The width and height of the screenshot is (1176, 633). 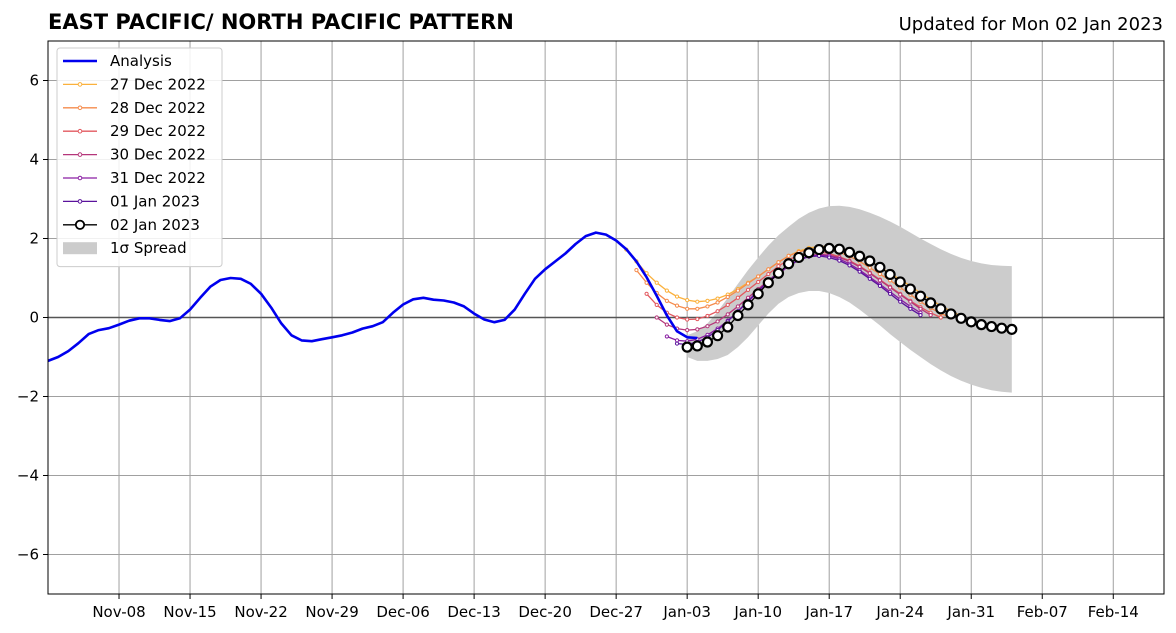 I want to click on y-tick-label: −6, so click(x=28, y=555).